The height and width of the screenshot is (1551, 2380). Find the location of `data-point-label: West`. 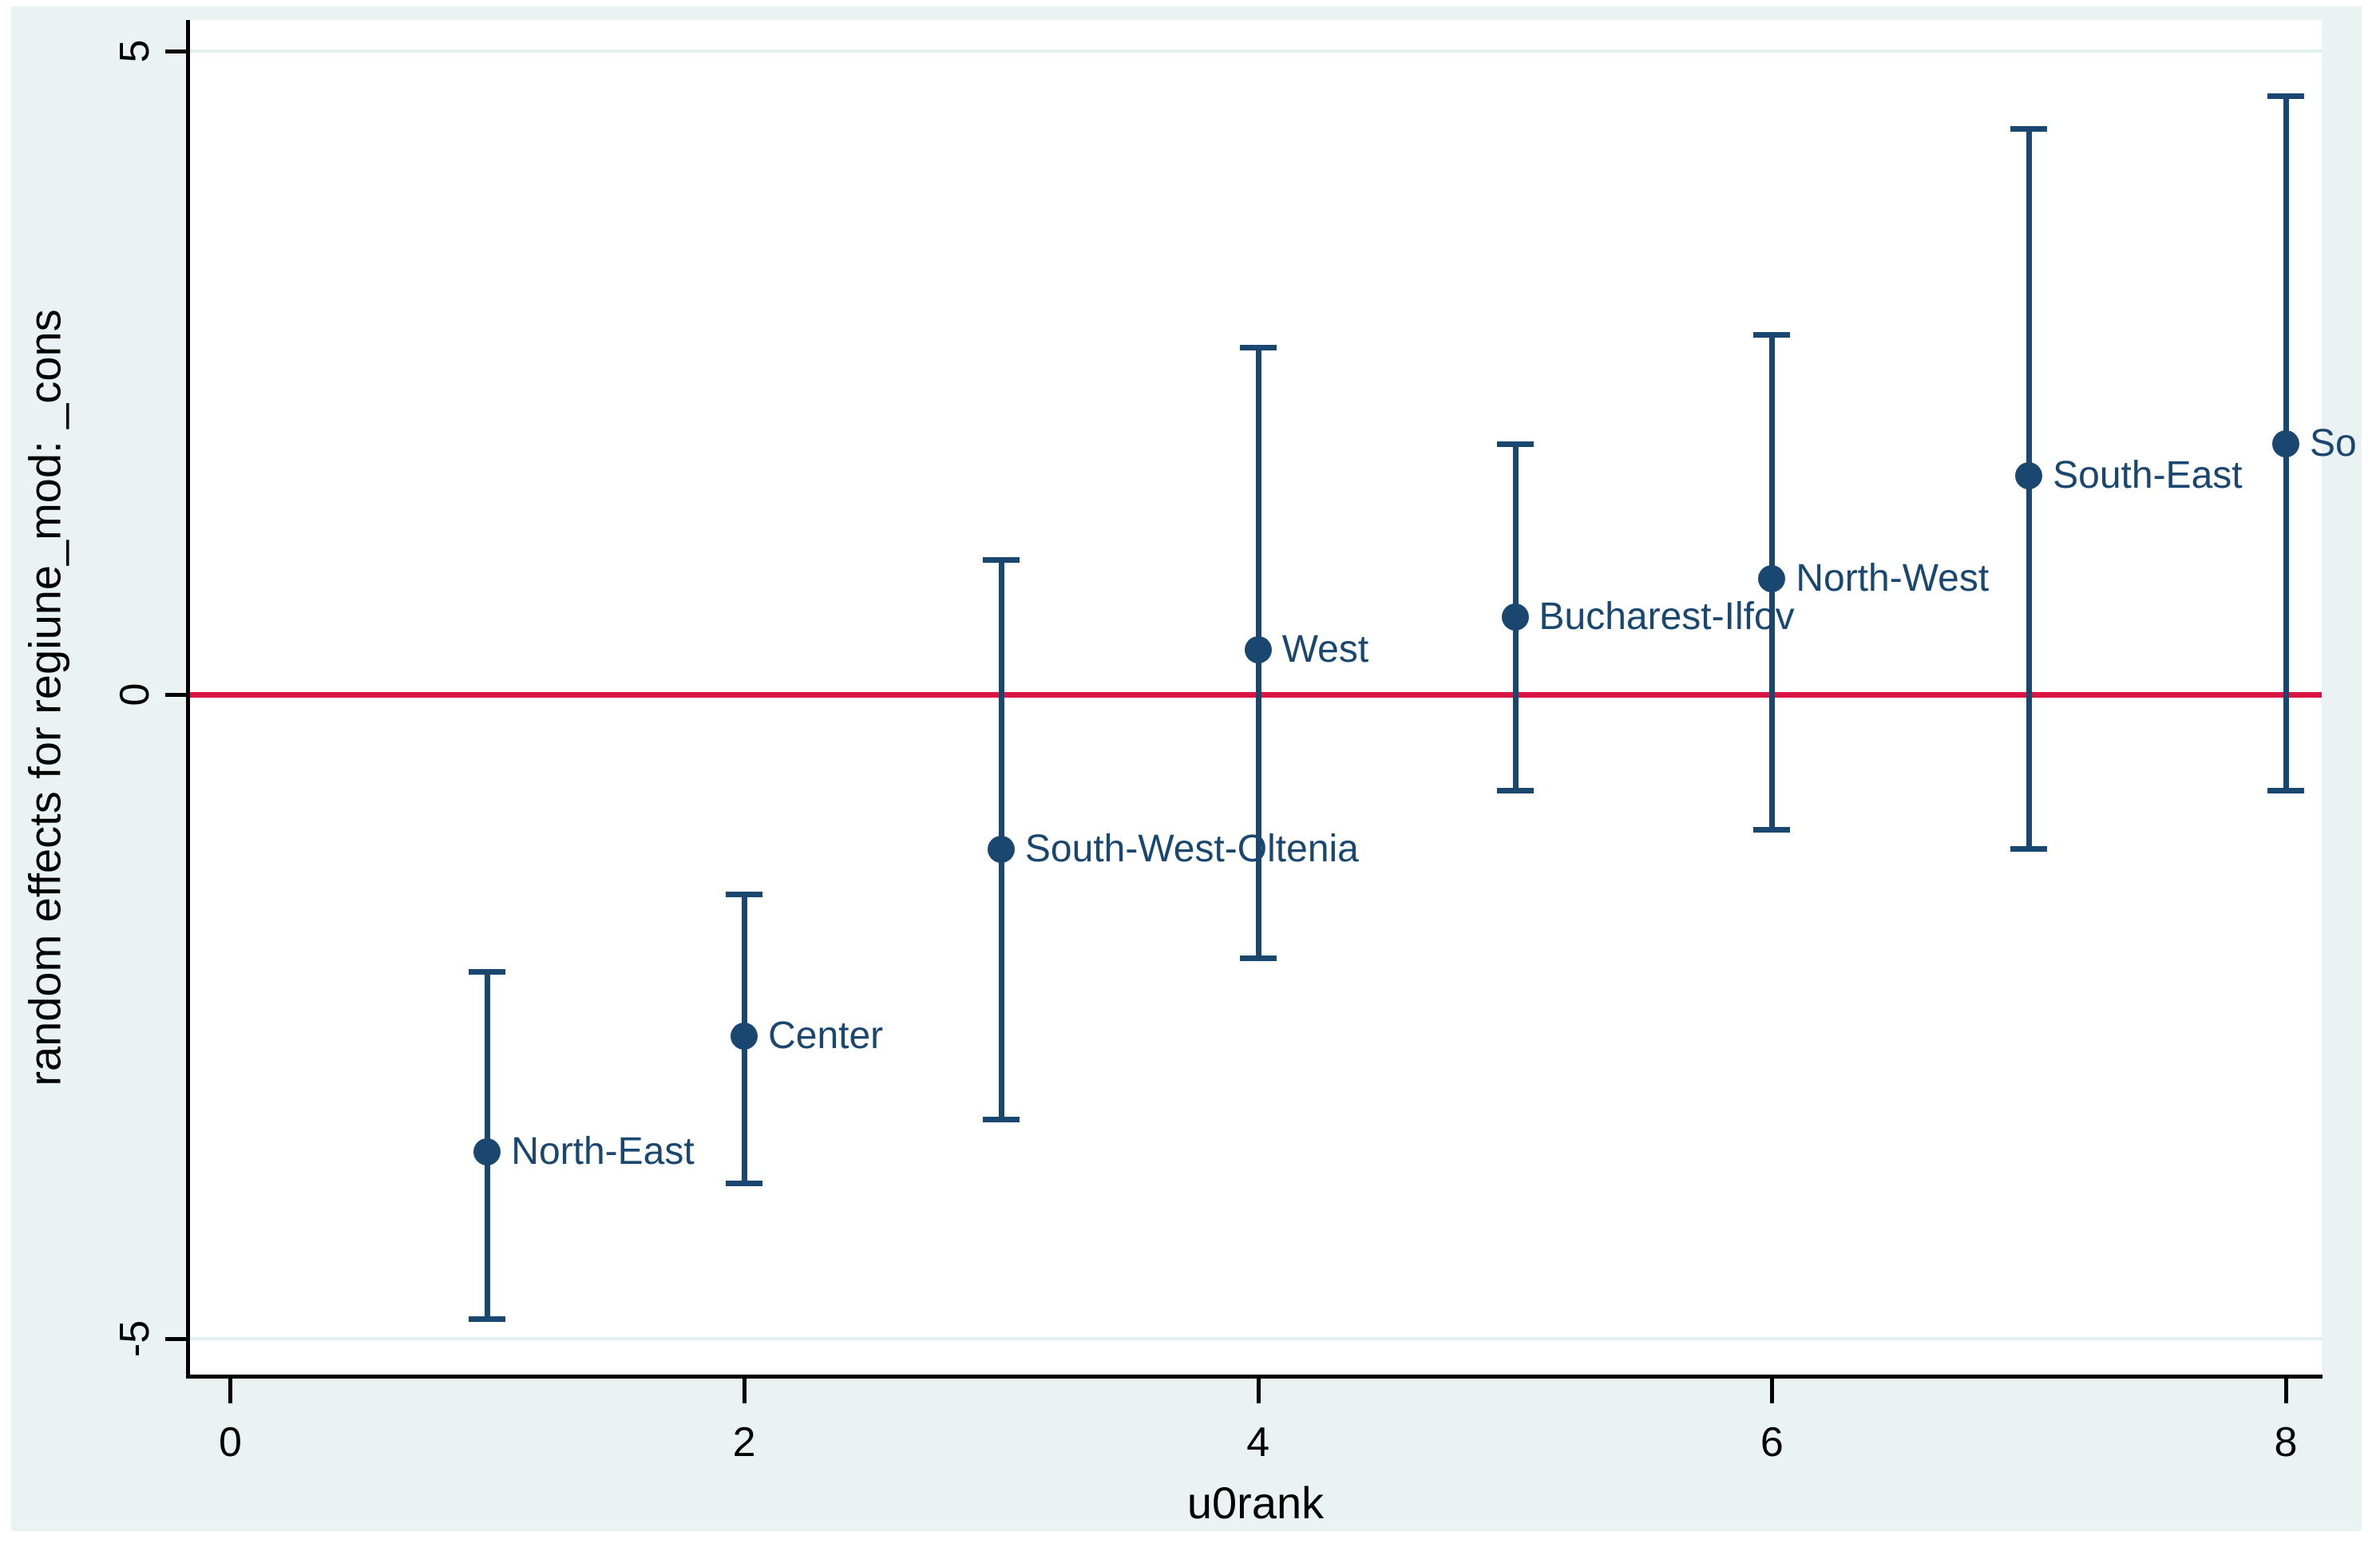

data-point-label: West is located at coordinates (1325, 649).